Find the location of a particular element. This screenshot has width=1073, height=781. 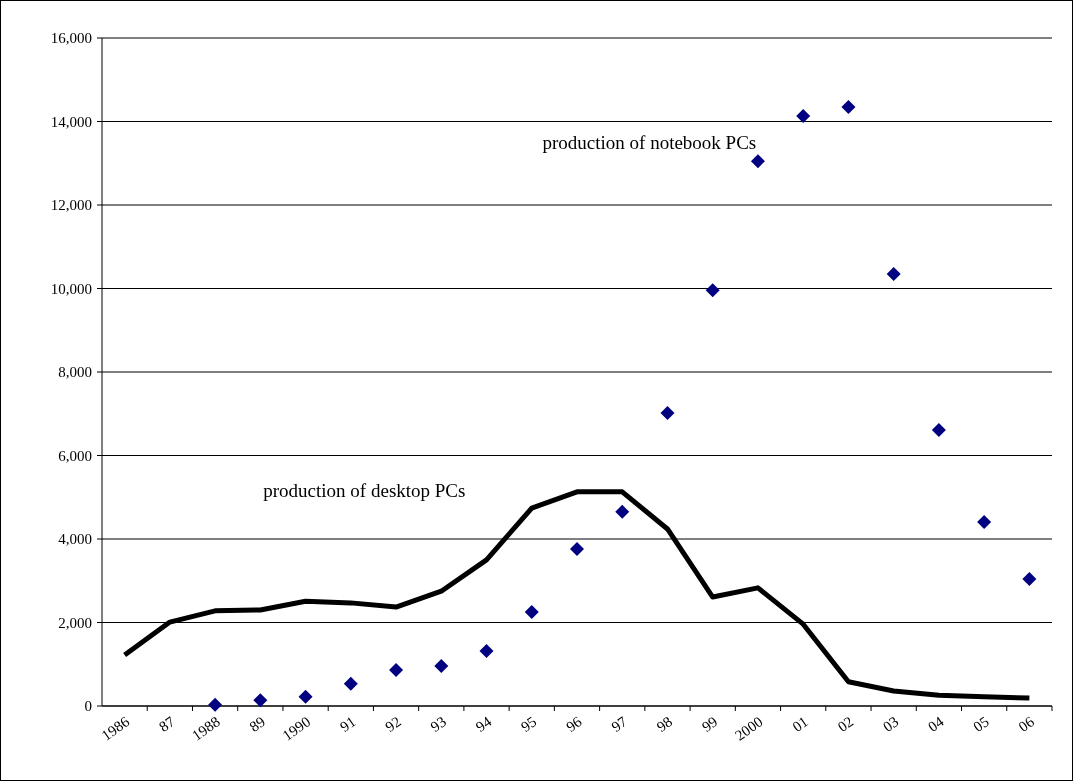

y-tick-label: 12,000 is located at coordinates (71, 205).